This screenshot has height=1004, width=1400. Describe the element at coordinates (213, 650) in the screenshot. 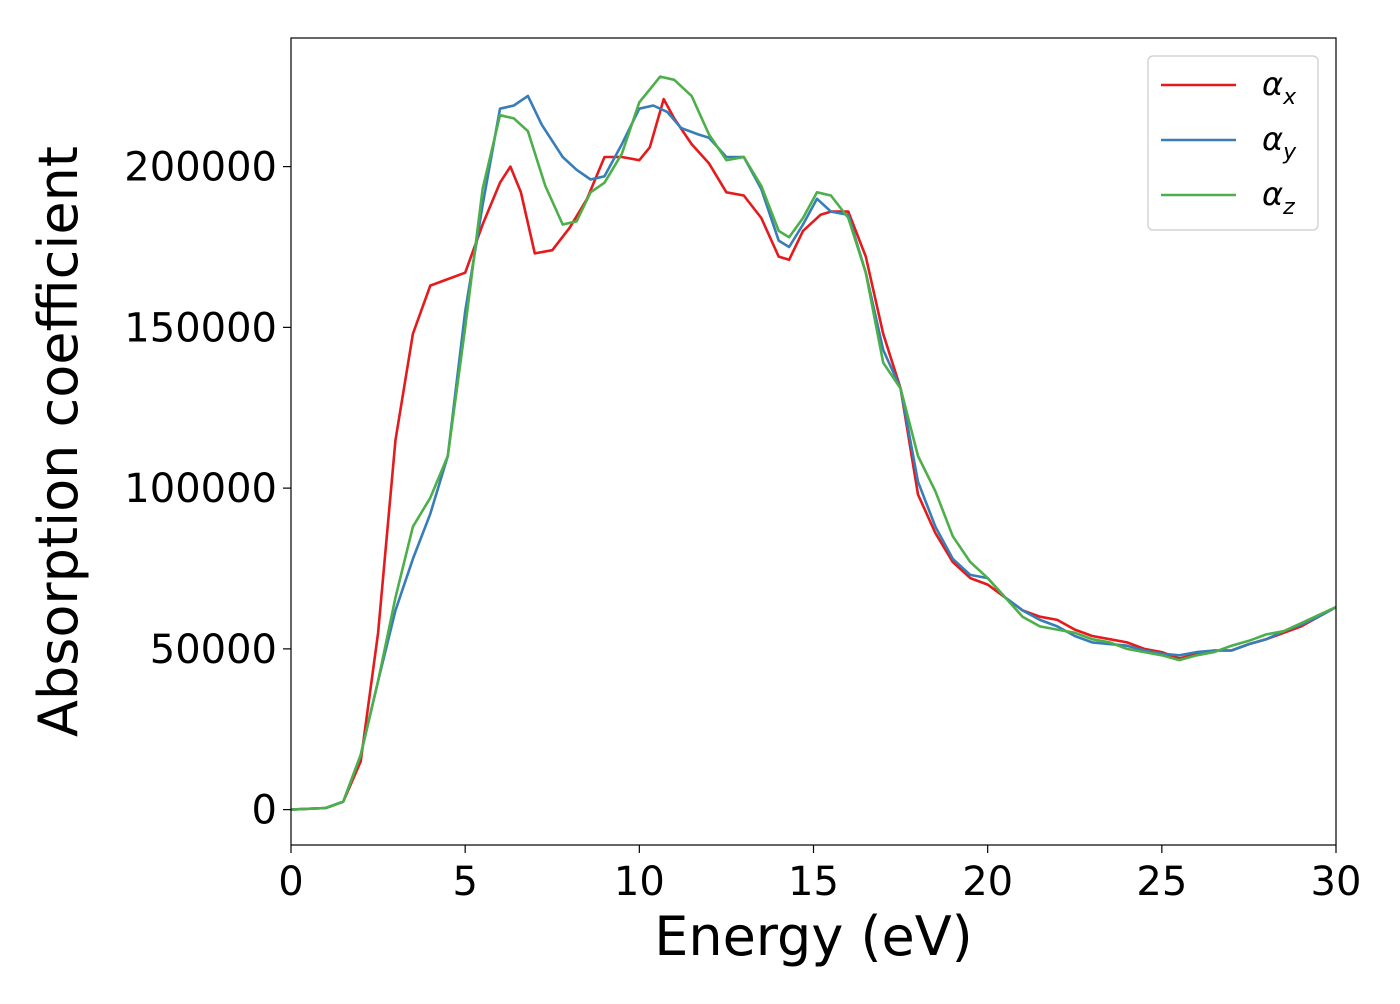

I see `y-tick-label: 50000` at that location.